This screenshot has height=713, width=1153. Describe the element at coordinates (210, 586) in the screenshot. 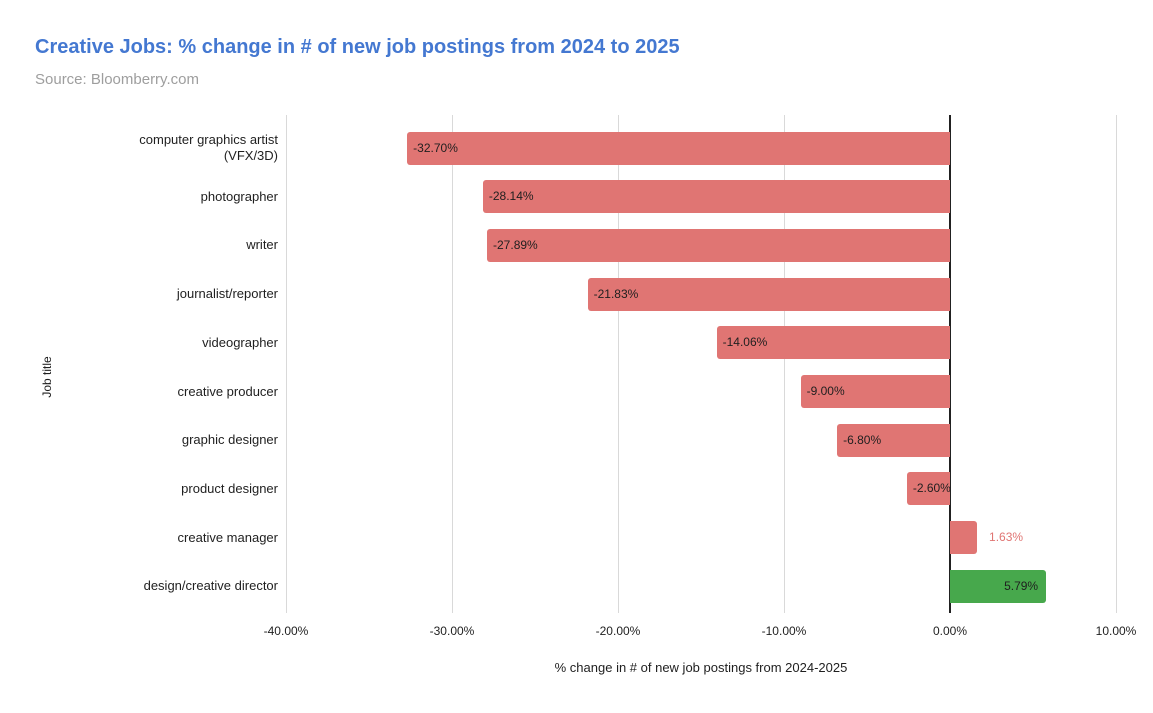

I see `category-label: design/creative director` at that location.